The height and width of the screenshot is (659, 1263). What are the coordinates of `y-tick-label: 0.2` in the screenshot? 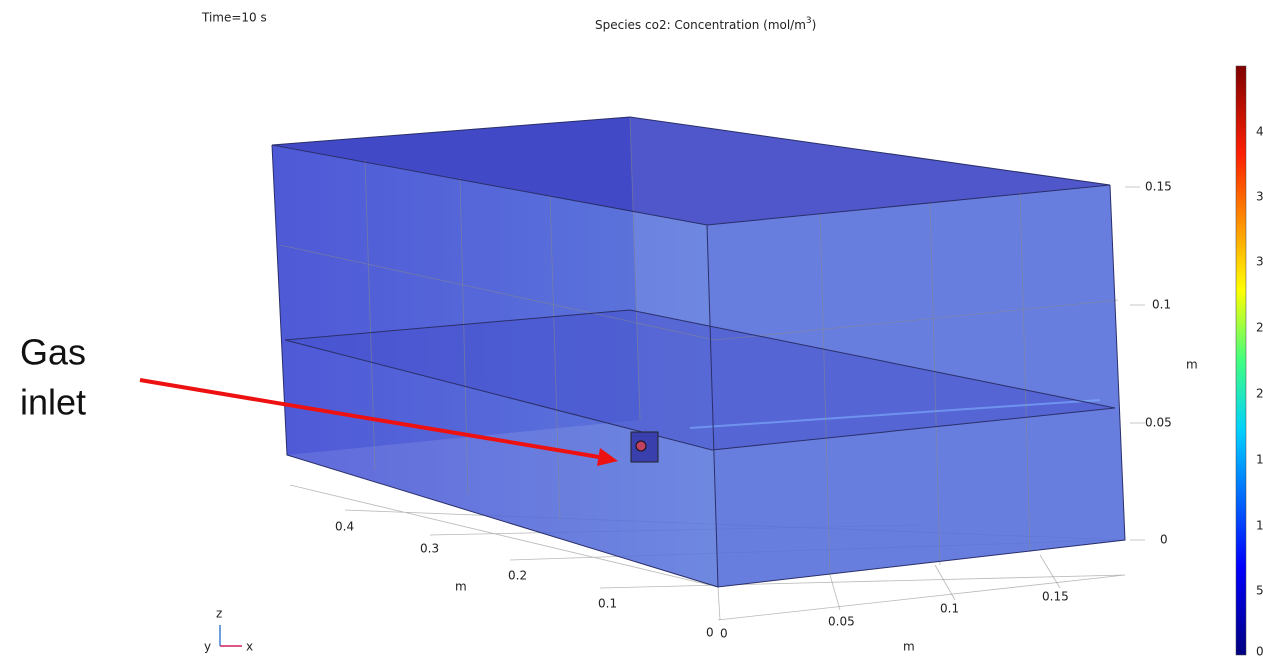 It's located at (517, 576).